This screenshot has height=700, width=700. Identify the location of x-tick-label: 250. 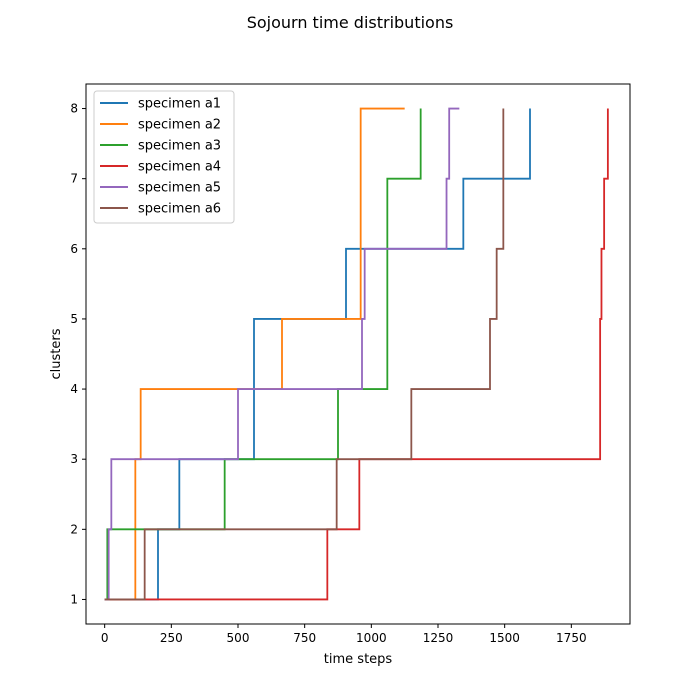
(171, 638).